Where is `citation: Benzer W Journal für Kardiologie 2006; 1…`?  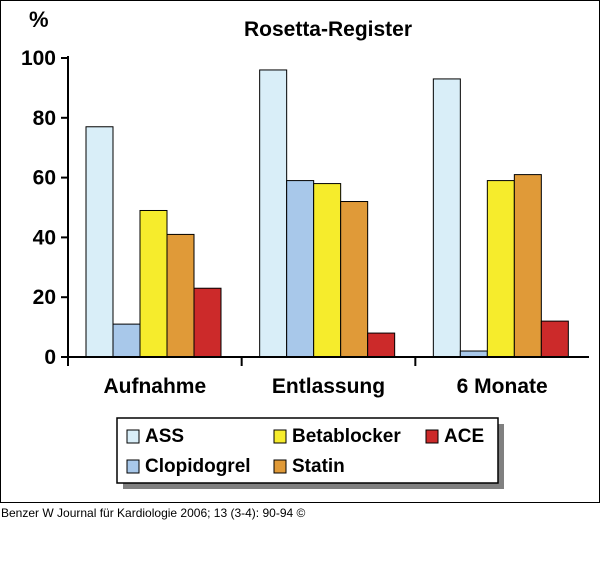
citation: Benzer W Journal für Kardiologie 2006; 1… is located at coordinates (153, 513).